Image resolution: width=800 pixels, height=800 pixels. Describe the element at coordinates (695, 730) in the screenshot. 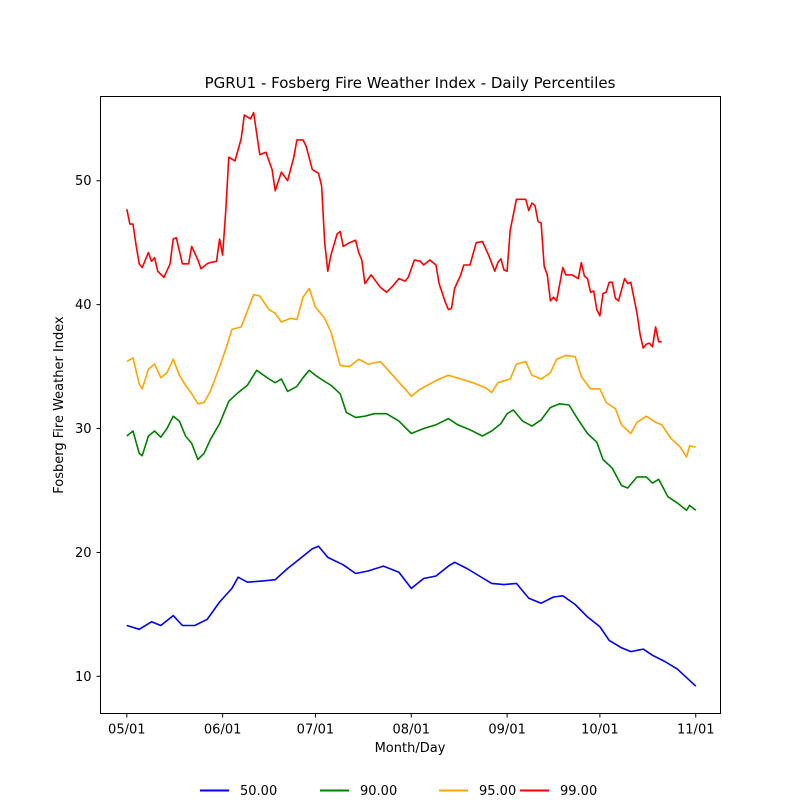

I see `x-tick-label-6: 11/01` at that location.